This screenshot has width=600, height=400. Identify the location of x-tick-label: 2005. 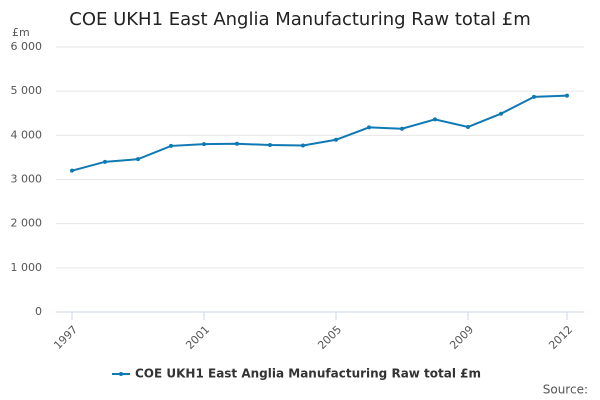
(329, 337).